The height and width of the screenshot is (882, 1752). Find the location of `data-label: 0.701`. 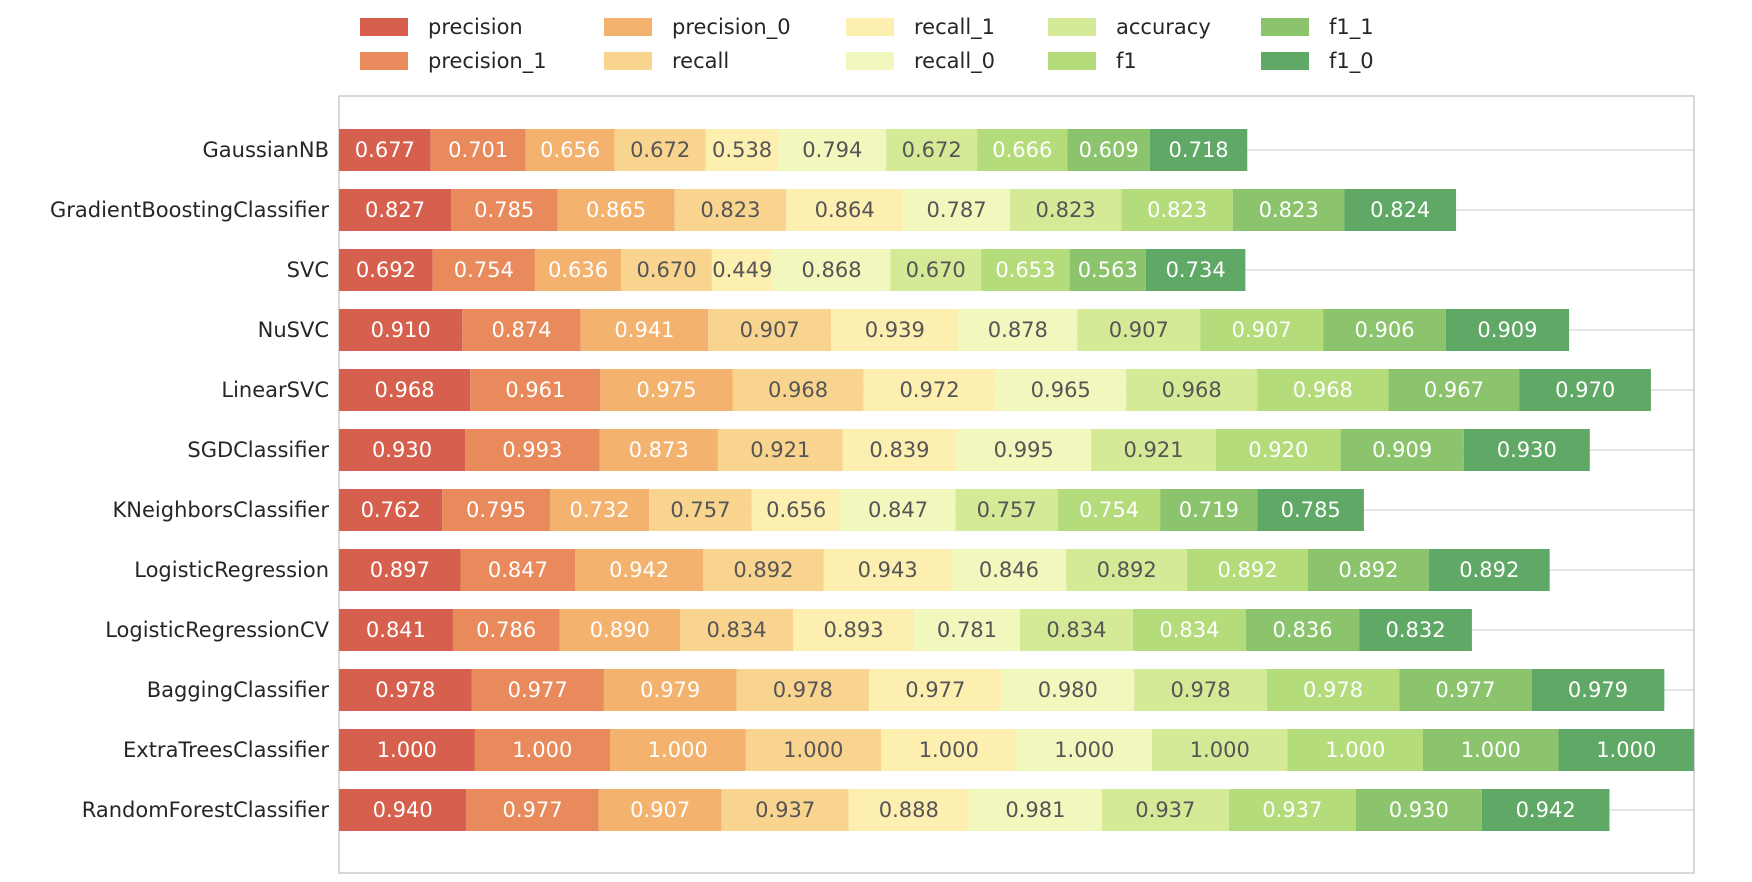

data-label: 0.701 is located at coordinates (478, 150).